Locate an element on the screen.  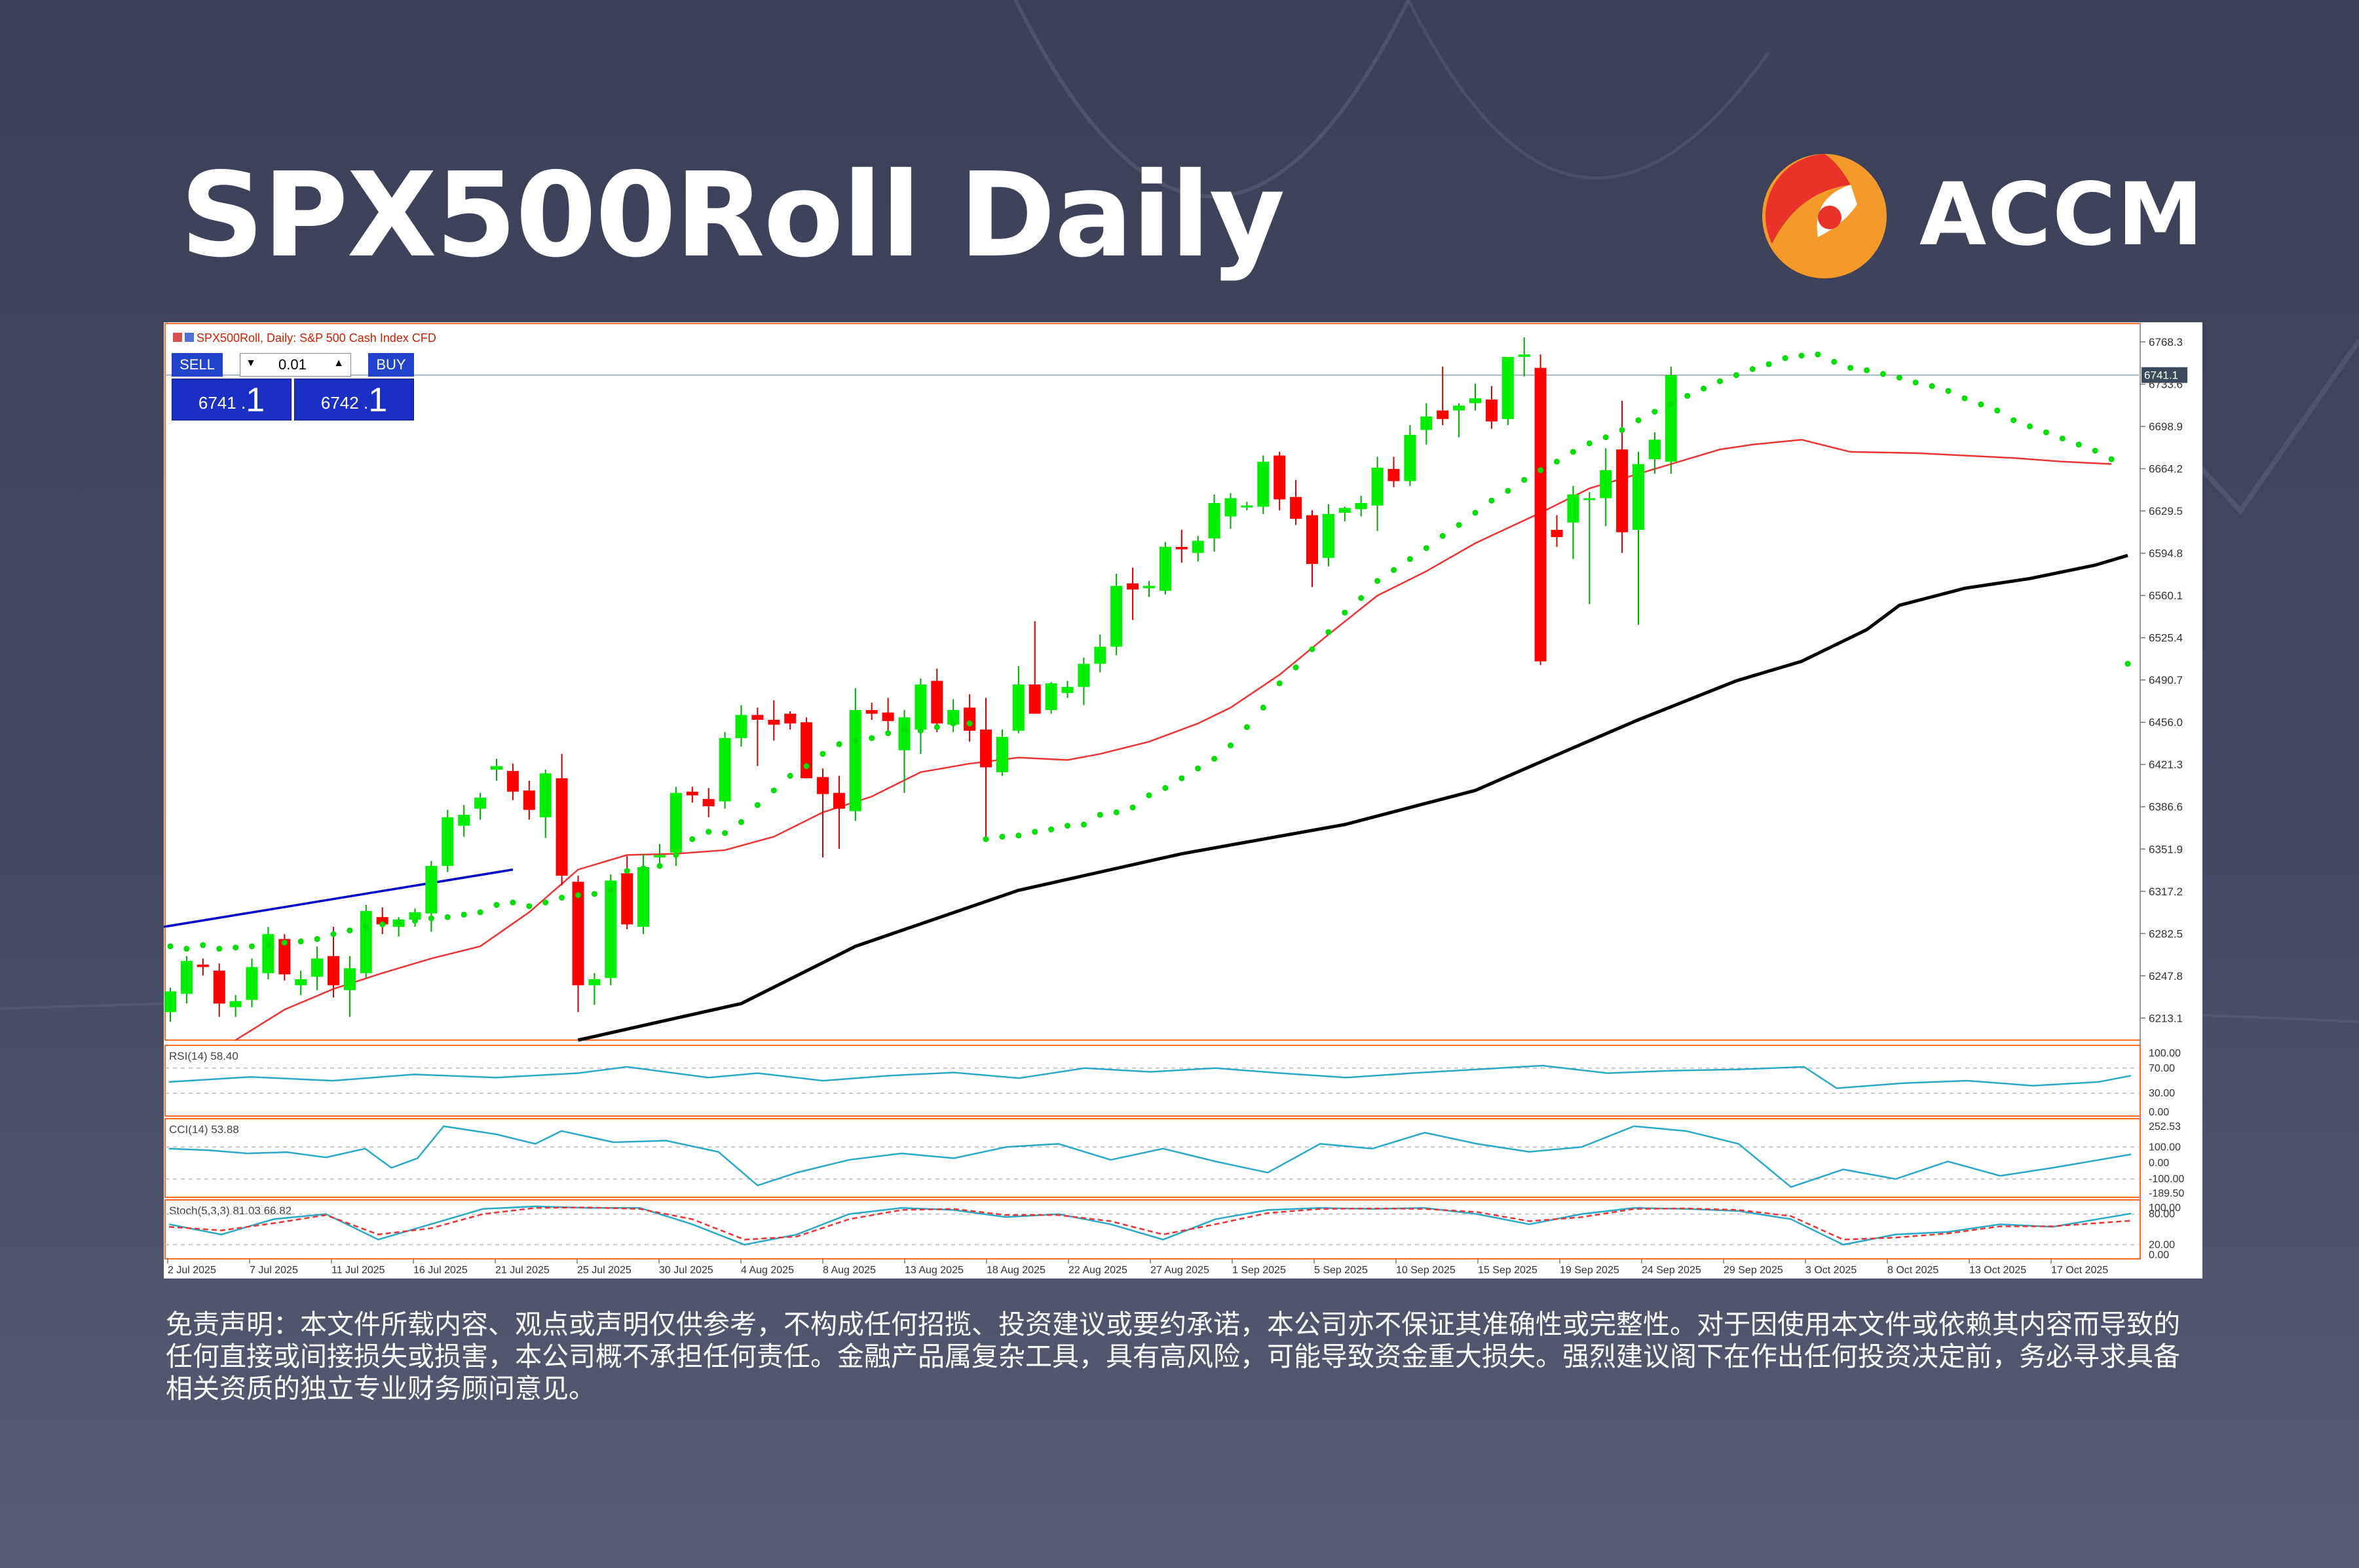
cci-level-label: 0.00 is located at coordinates (2159, 1163).